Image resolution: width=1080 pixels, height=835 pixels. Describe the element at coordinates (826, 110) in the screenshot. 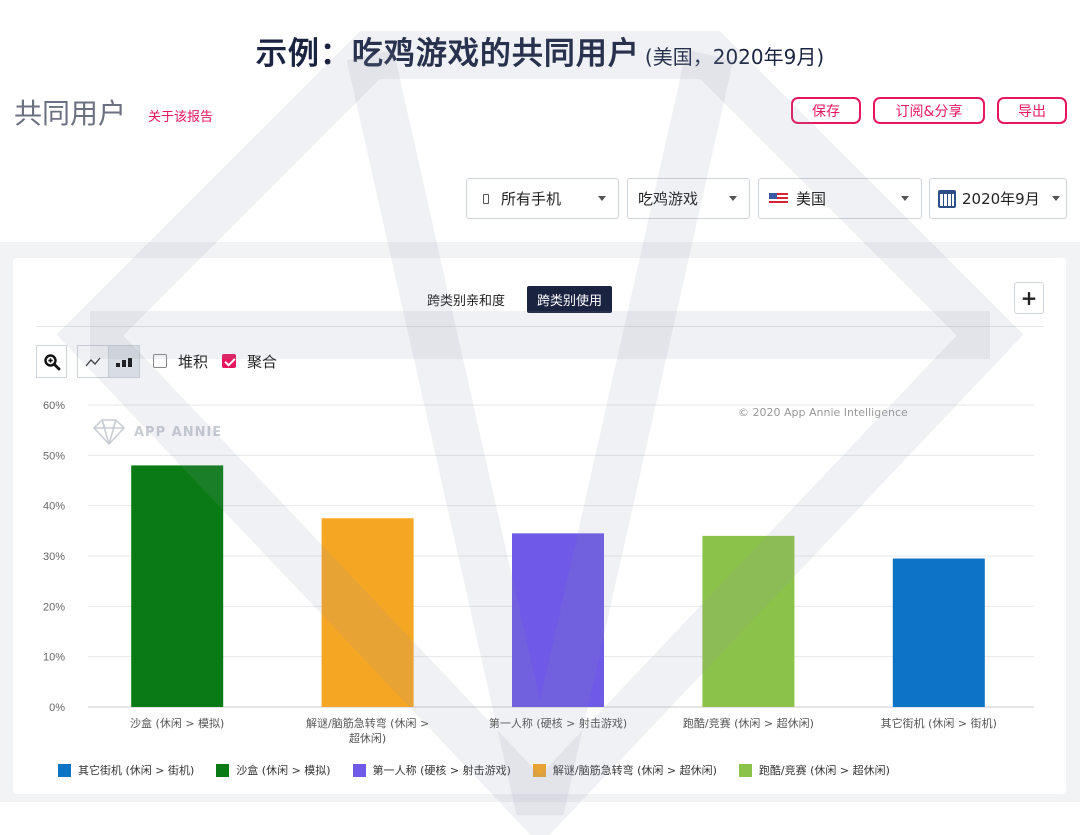

I see `save-button: 保存` at that location.